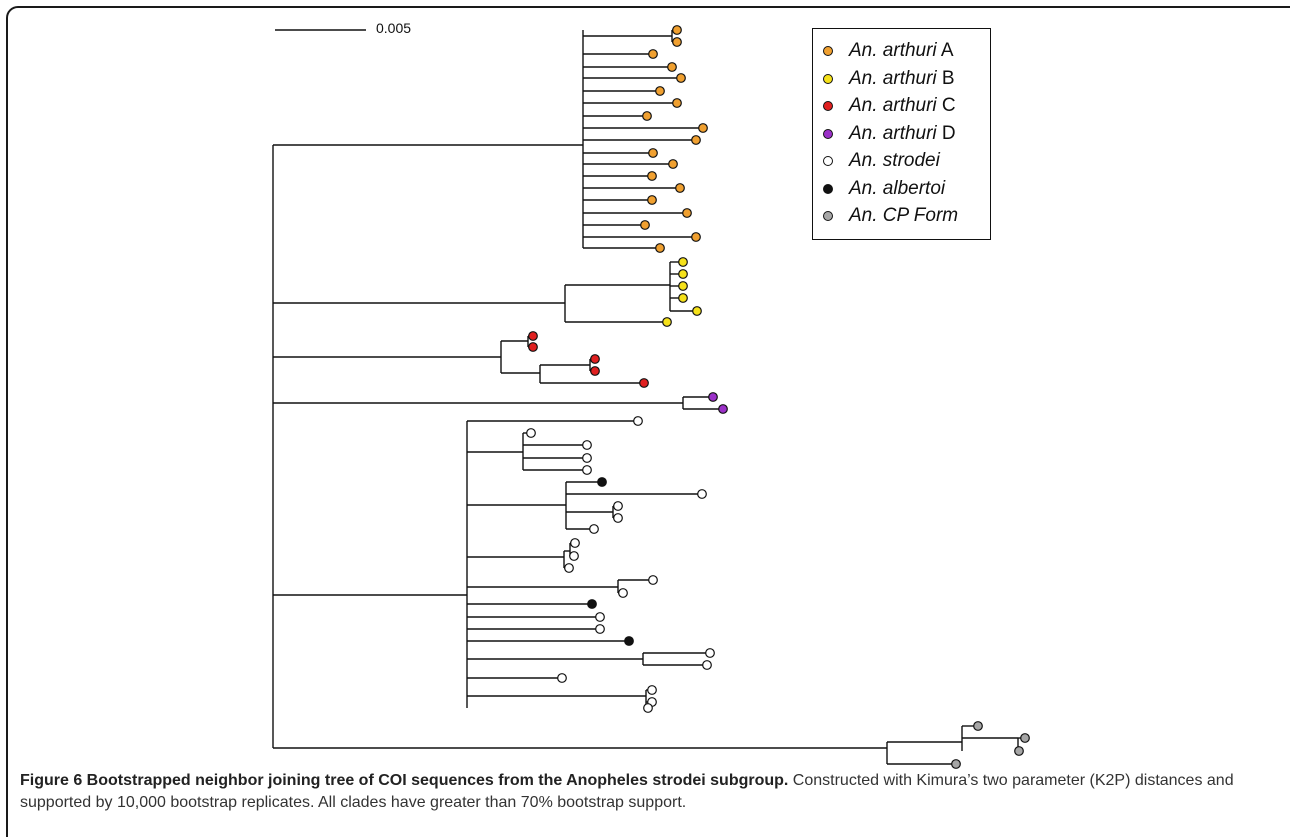 The height and width of the screenshot is (837, 1290). What do you see at coordinates (945, 78) in the screenshot?
I see `legend-suffix: B` at bounding box center [945, 78].